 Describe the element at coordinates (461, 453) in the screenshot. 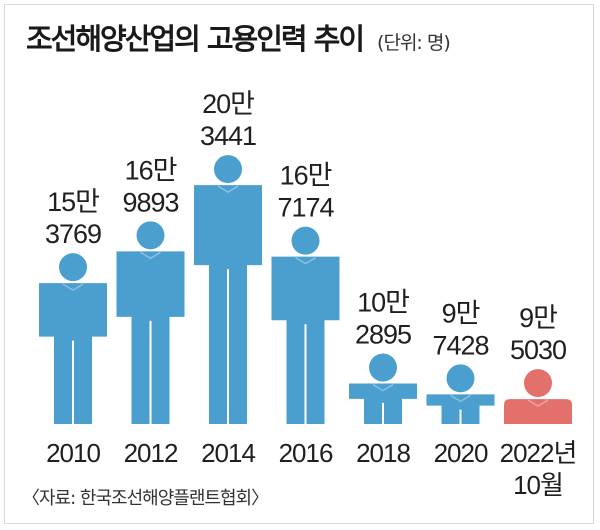

I see `category-label: 2020` at that location.